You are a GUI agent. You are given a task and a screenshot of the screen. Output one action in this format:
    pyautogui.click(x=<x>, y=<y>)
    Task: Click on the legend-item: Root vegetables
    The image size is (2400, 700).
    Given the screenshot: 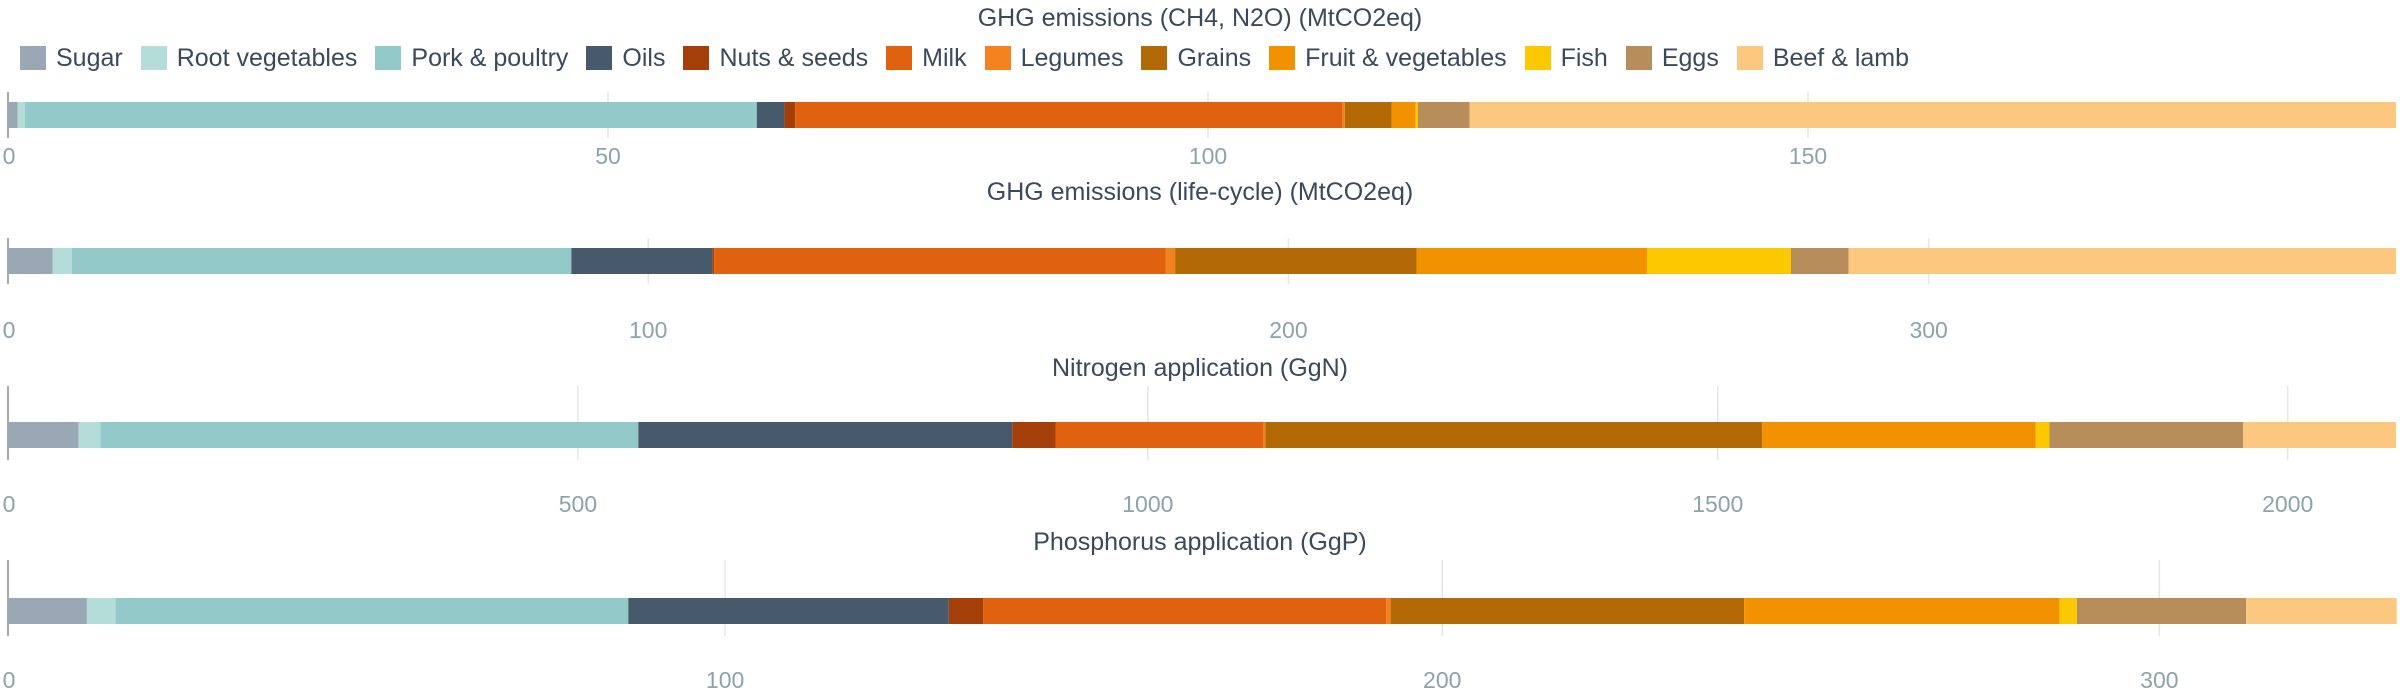 What is the action you would take?
    pyautogui.click(x=249, y=58)
    